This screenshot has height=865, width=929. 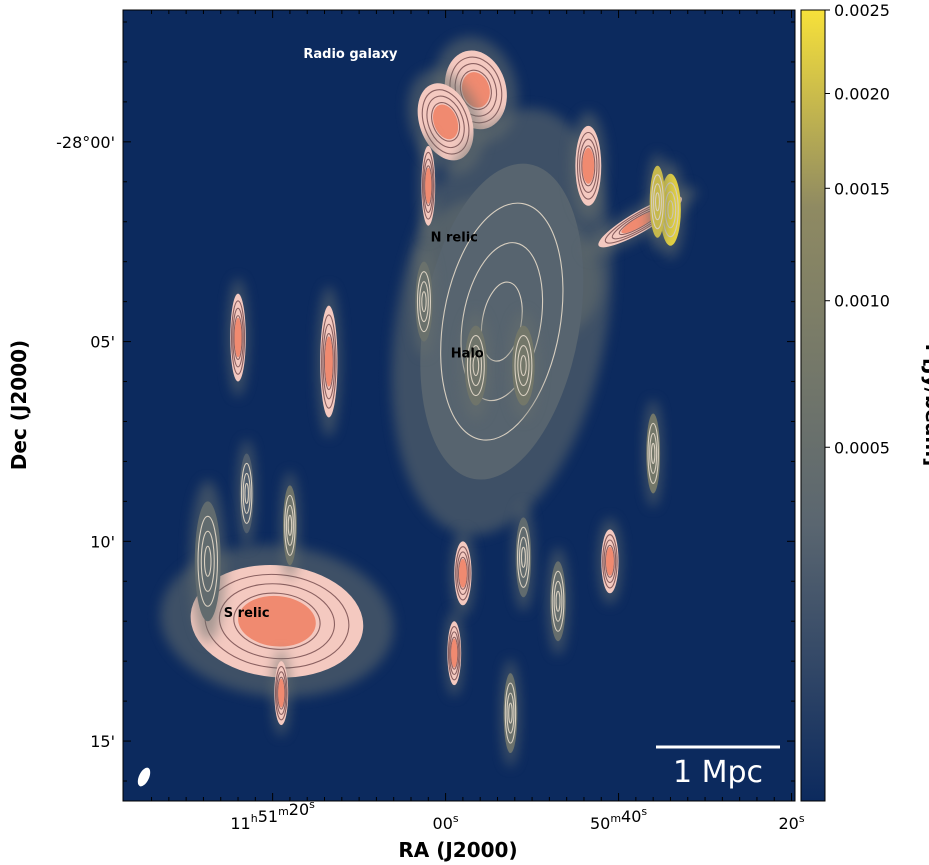 I want to click on x-tick-label-part: 20, so click(x=299, y=809).